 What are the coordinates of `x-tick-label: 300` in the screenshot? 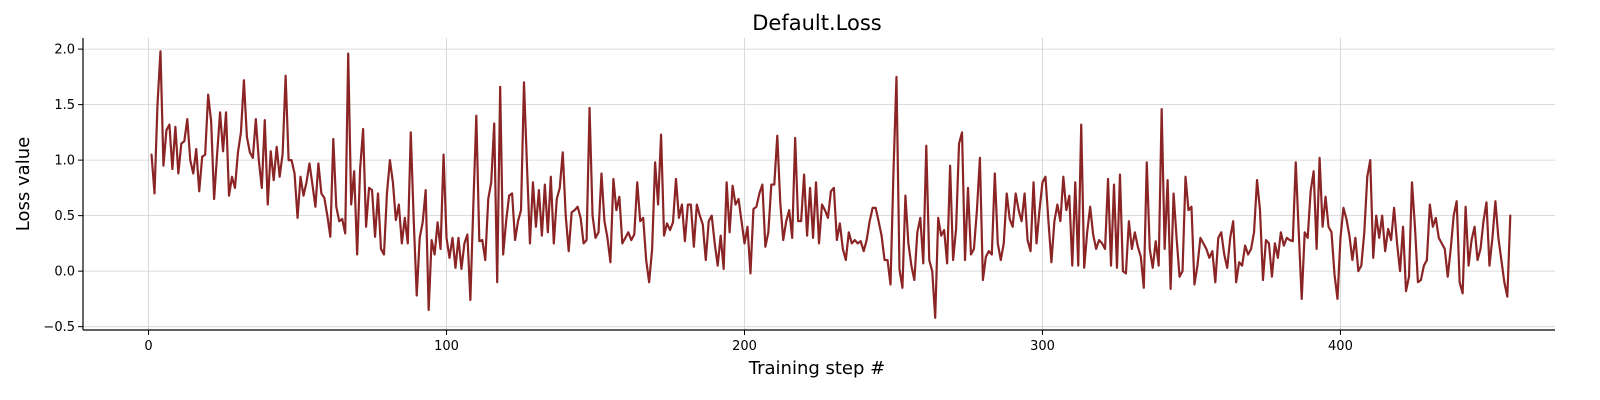 It's located at (1042, 346).